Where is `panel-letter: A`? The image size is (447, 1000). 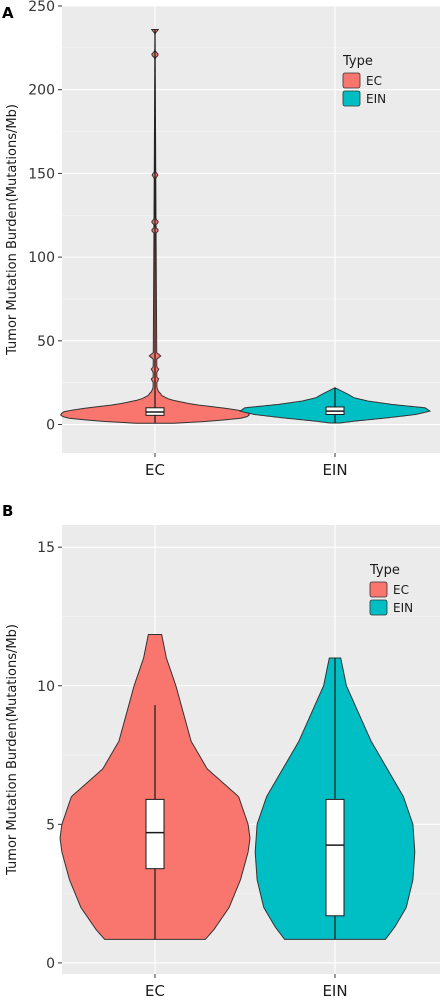
panel-letter: A is located at coordinates (8, 13).